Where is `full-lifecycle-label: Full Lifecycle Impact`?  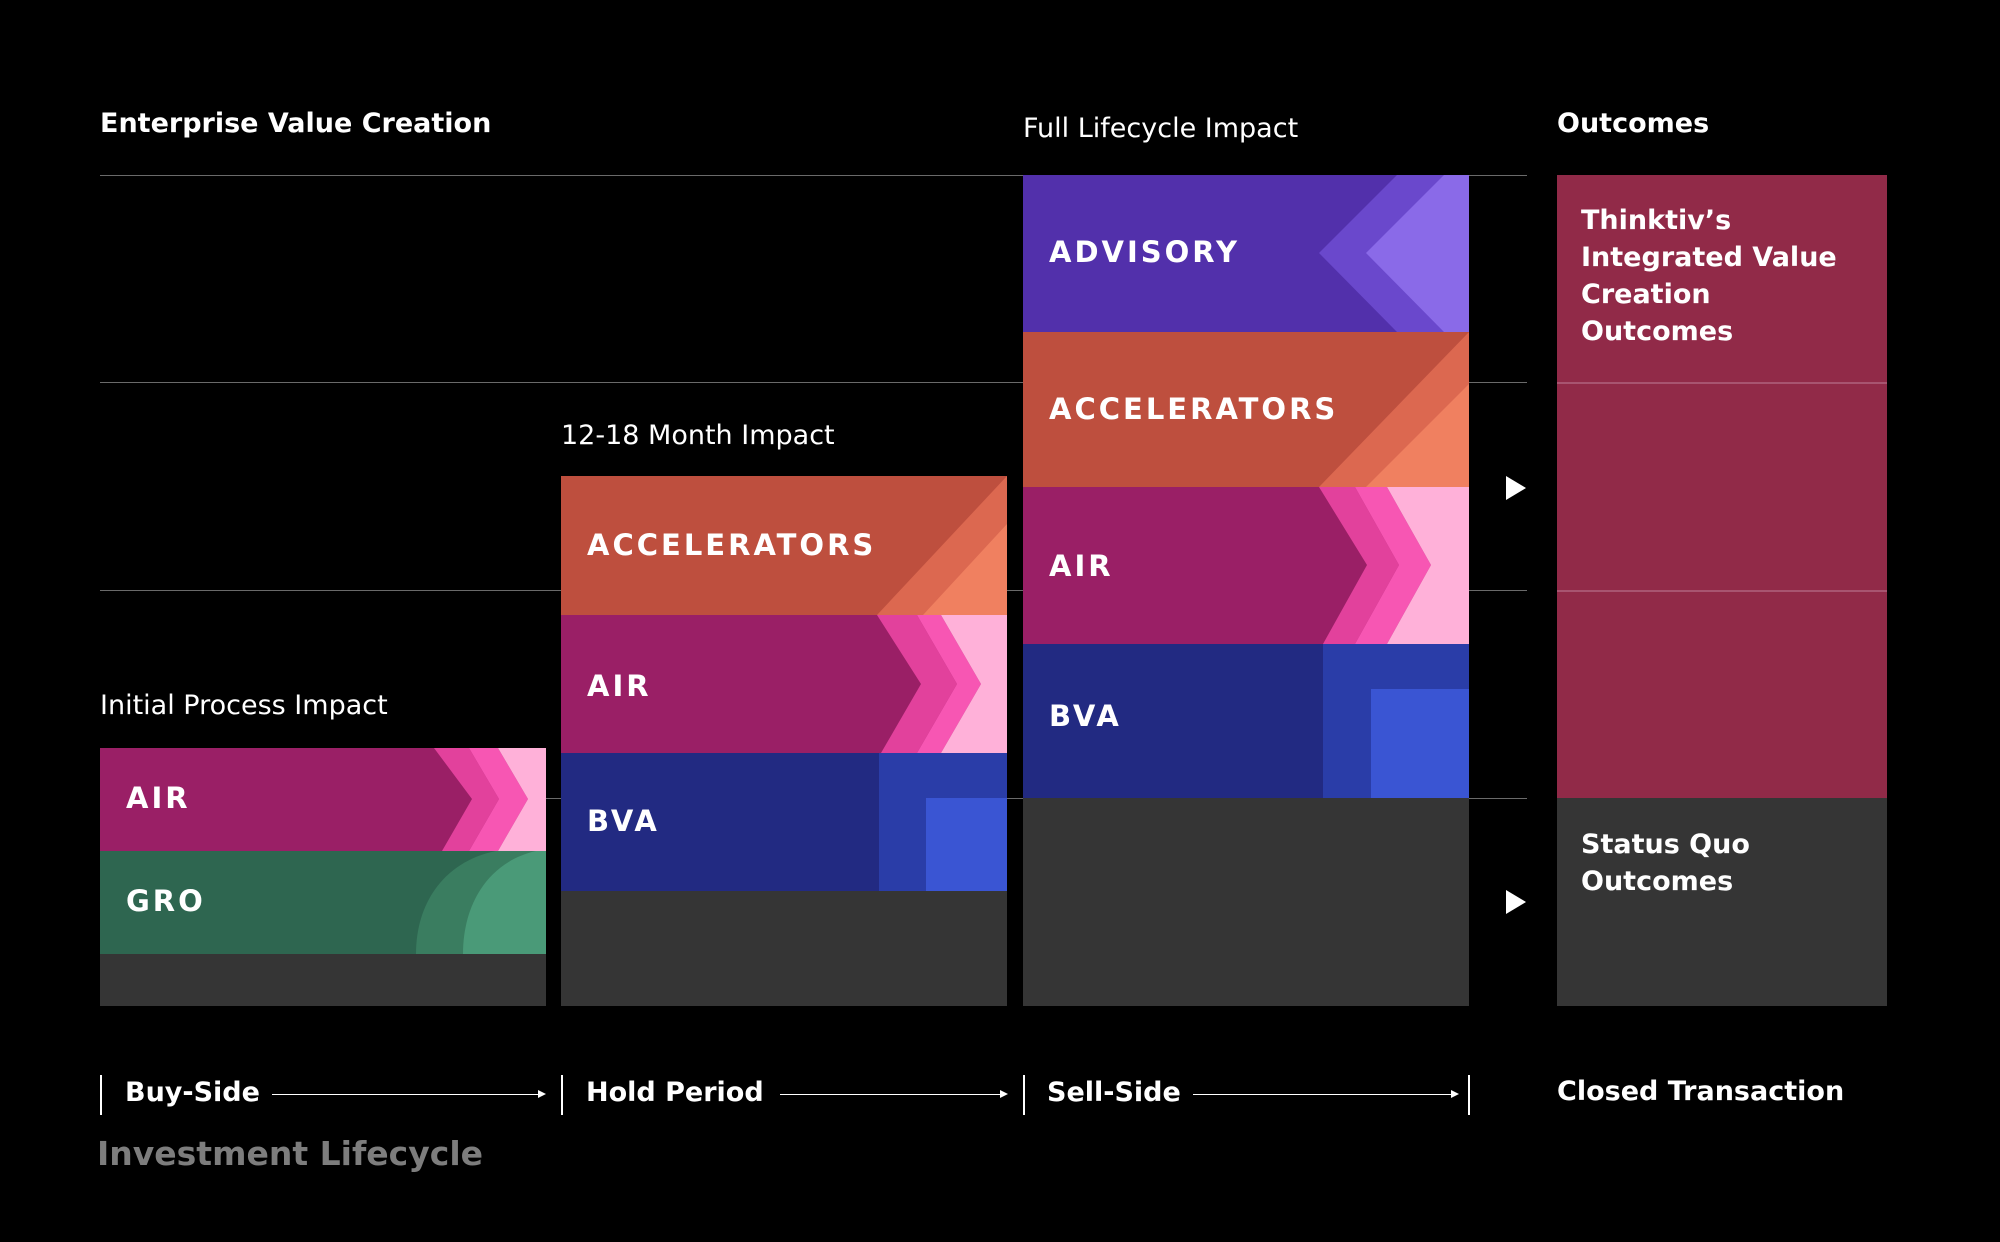
full-lifecycle-label: Full Lifecycle Impact is located at coordinates (1161, 128).